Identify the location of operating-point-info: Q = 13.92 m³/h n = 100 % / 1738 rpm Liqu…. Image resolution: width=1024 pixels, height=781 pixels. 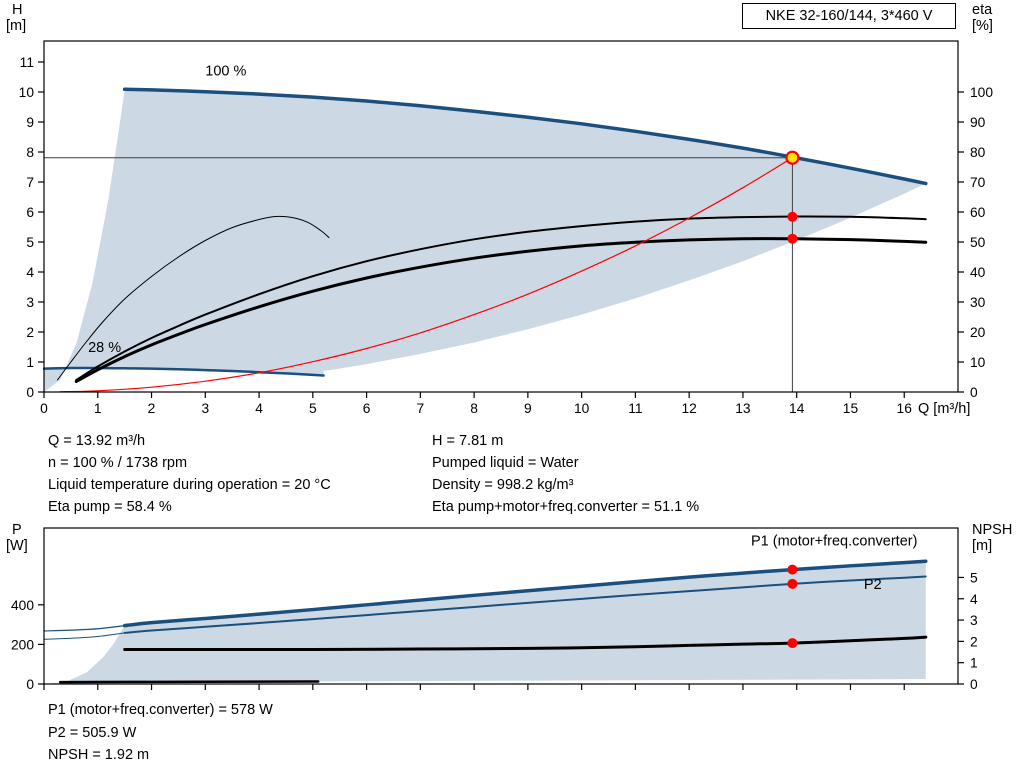
(512, 476).